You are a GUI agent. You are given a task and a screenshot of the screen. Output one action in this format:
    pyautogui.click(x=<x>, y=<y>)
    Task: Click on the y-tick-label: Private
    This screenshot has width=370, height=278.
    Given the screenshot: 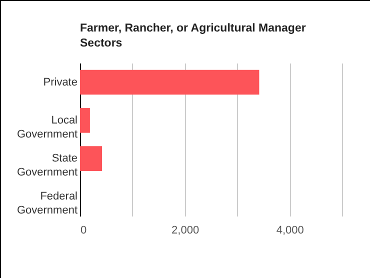 What is the action you would take?
    pyautogui.click(x=60, y=82)
    